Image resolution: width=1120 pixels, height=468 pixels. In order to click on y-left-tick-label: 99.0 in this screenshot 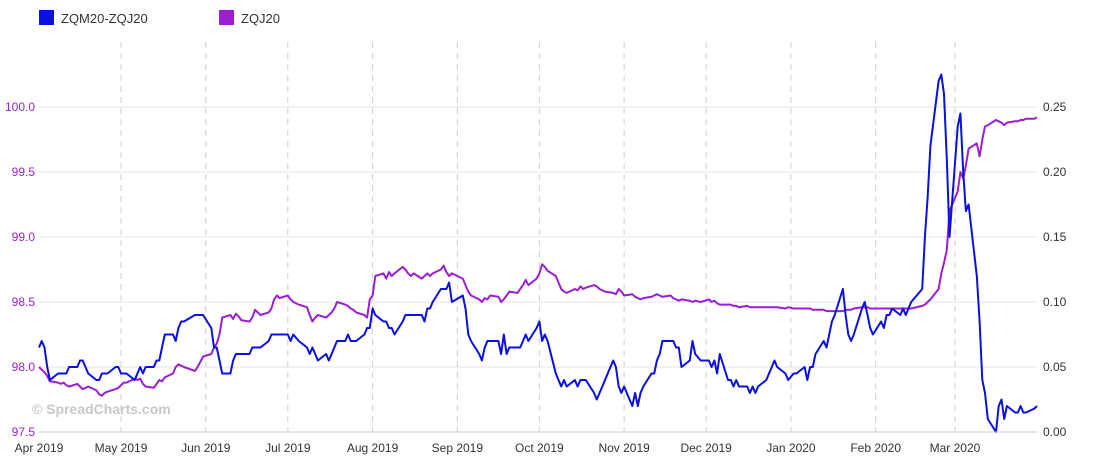, I will do `click(24, 237)`.